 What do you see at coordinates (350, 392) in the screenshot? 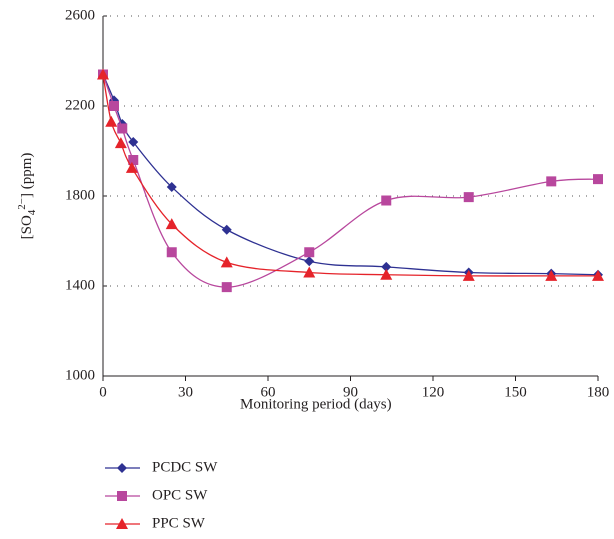
I see `x-tick-label: 90` at bounding box center [350, 392].